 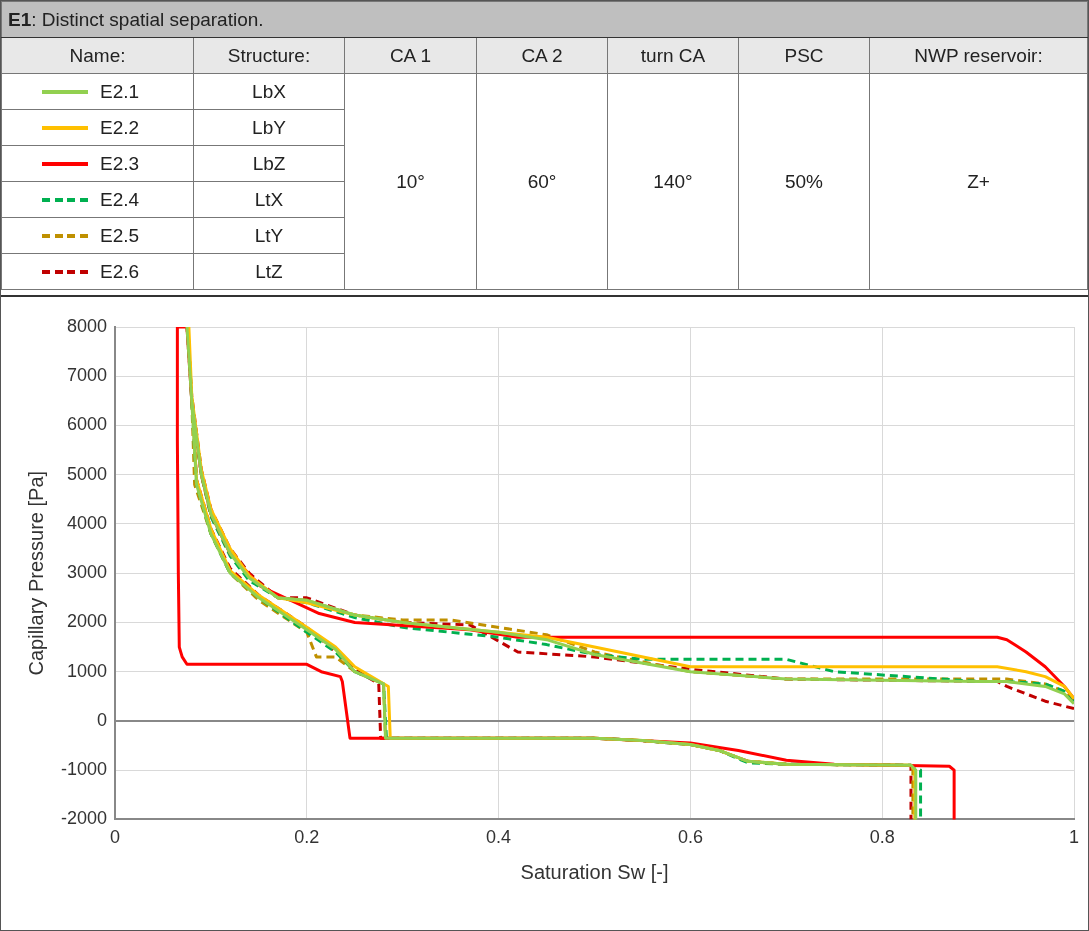 What do you see at coordinates (269, 163) in the screenshot?
I see `text: LbZ` at bounding box center [269, 163].